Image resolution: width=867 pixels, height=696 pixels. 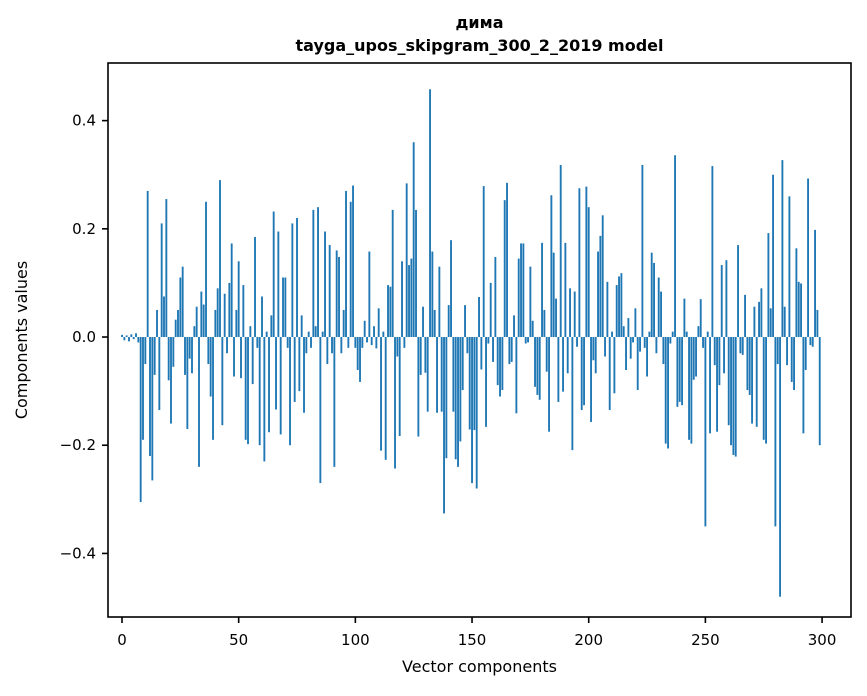 I want to click on y-tick-label: −0.2, so click(x=78, y=445).